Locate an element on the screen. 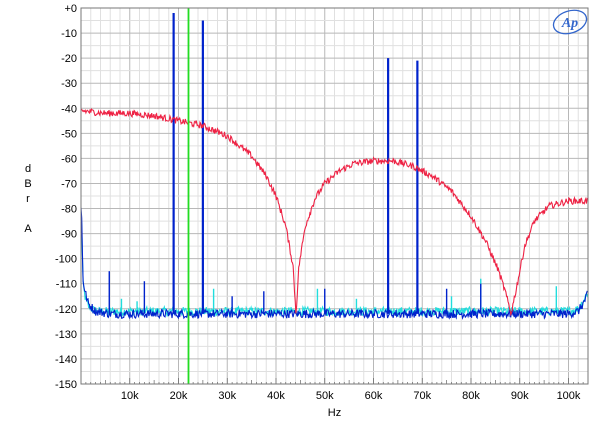  x-tick-label: 30k is located at coordinates (227, 396).